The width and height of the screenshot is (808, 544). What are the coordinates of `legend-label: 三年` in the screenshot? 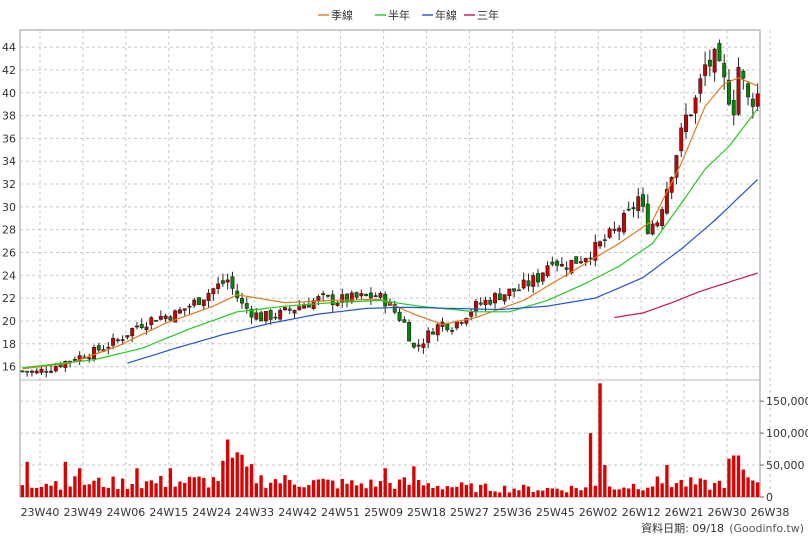 It's located at (488, 15).